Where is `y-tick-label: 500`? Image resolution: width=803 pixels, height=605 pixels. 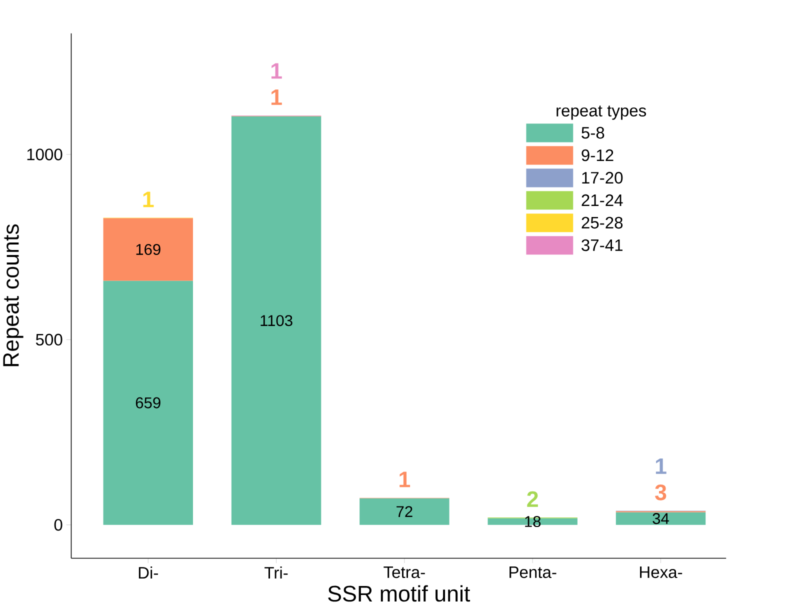 y-tick-label: 500 is located at coordinates (49, 340).